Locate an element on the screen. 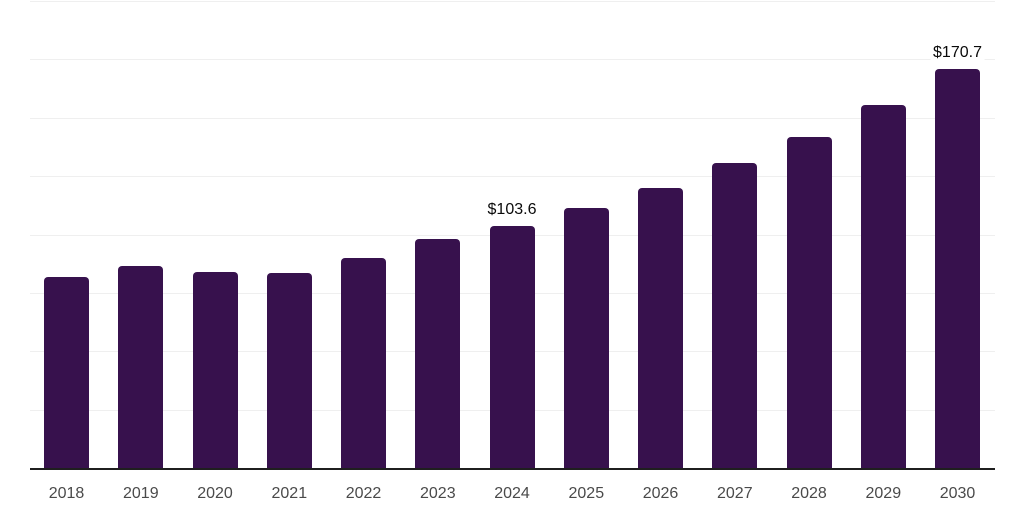 The image size is (1024, 512). bar-2018 is located at coordinates (66, 373).